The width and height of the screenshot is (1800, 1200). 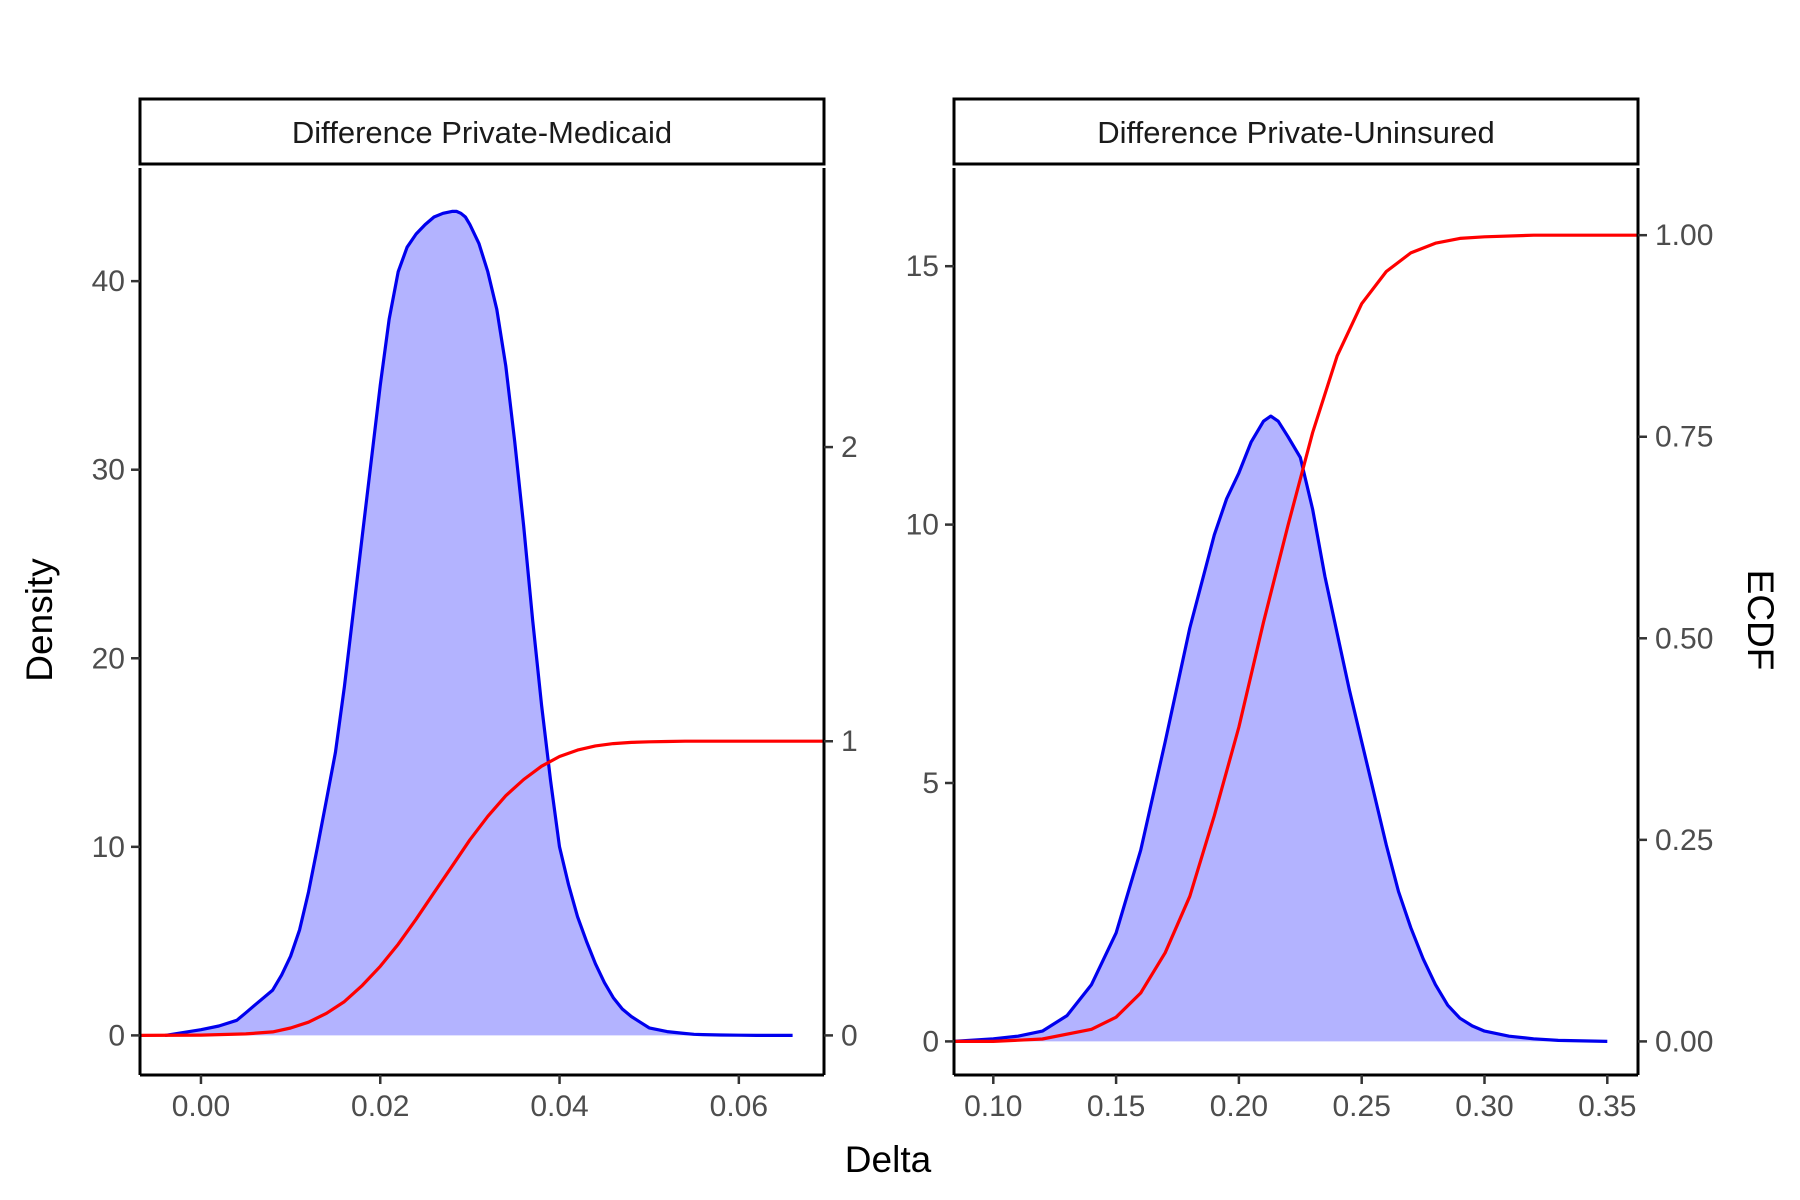 What do you see at coordinates (922, 266) in the screenshot?
I see `y-tick-label: 15` at bounding box center [922, 266].